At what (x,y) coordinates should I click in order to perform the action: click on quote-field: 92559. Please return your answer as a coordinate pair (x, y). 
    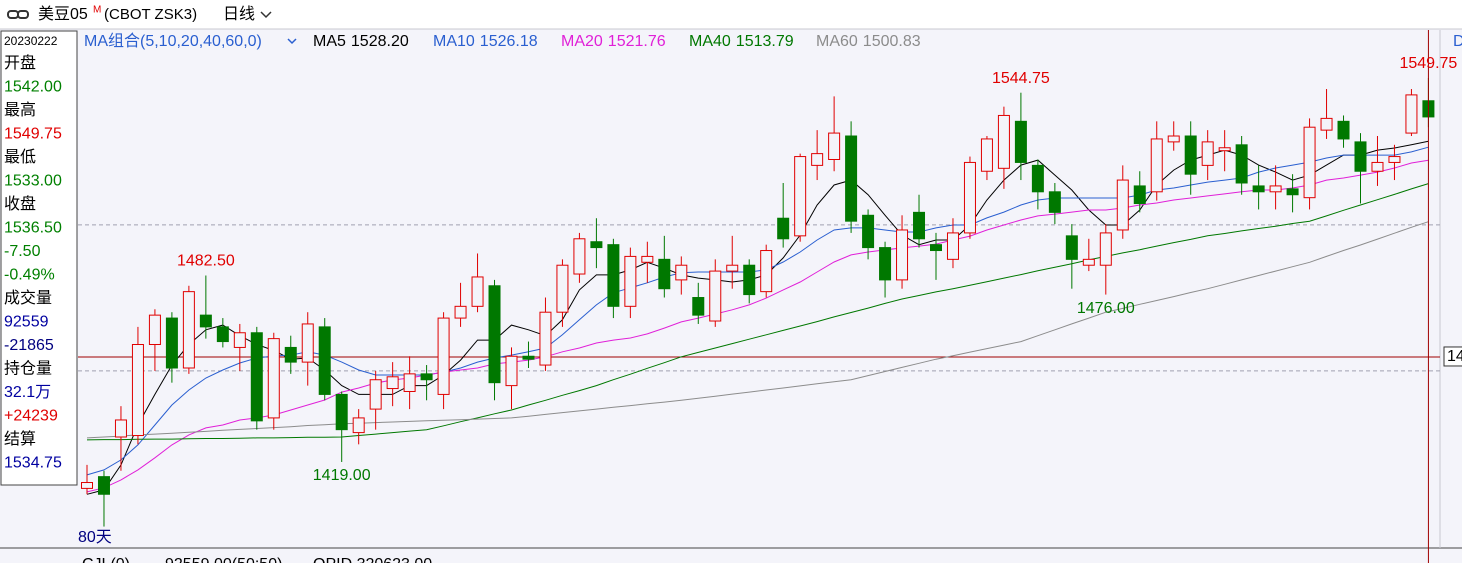
    Looking at the image, I should click on (26, 322).